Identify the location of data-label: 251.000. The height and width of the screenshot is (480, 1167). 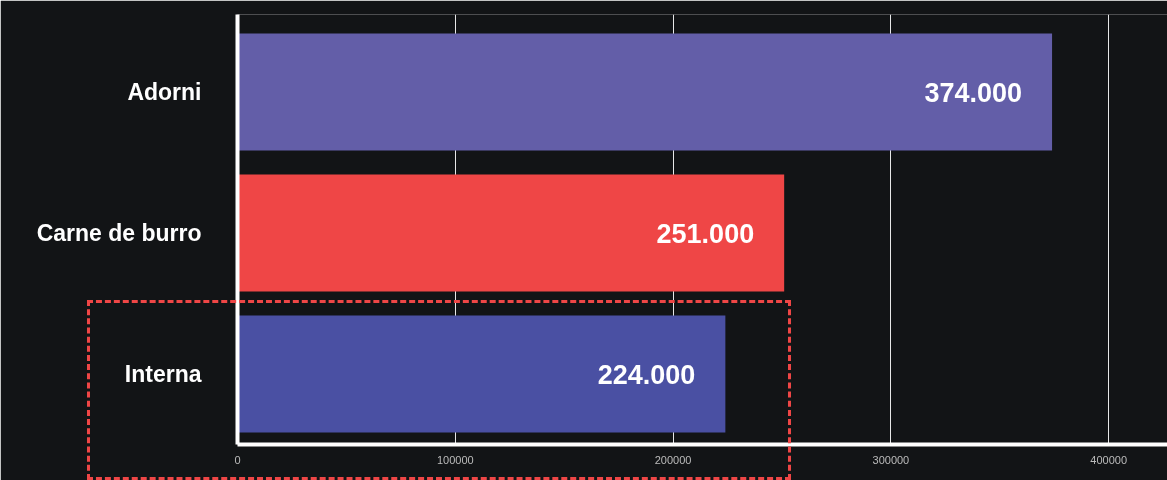
(705, 233).